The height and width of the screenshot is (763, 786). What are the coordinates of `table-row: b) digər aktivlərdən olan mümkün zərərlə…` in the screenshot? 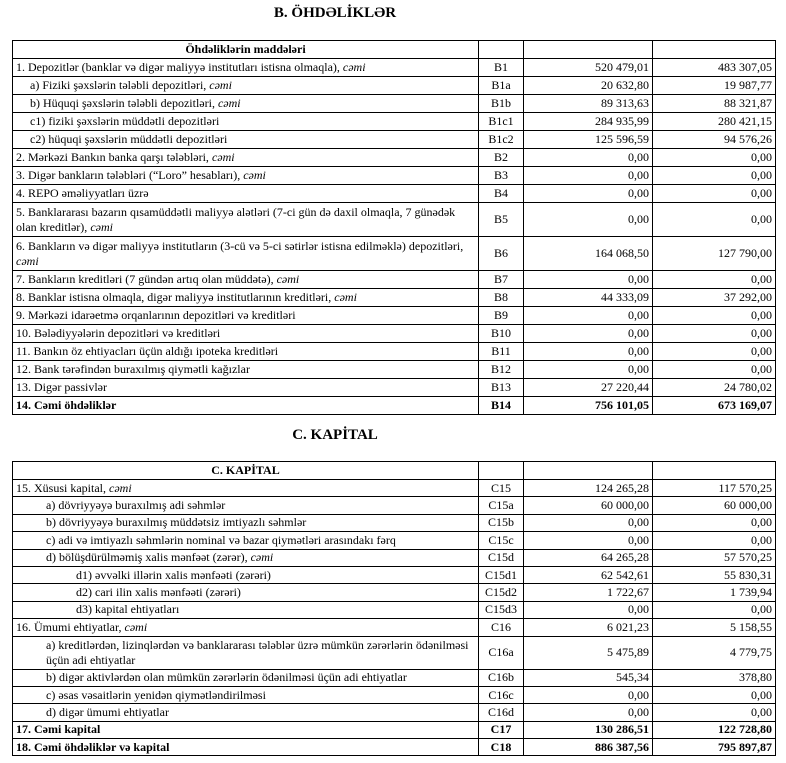 It's located at (394, 677).